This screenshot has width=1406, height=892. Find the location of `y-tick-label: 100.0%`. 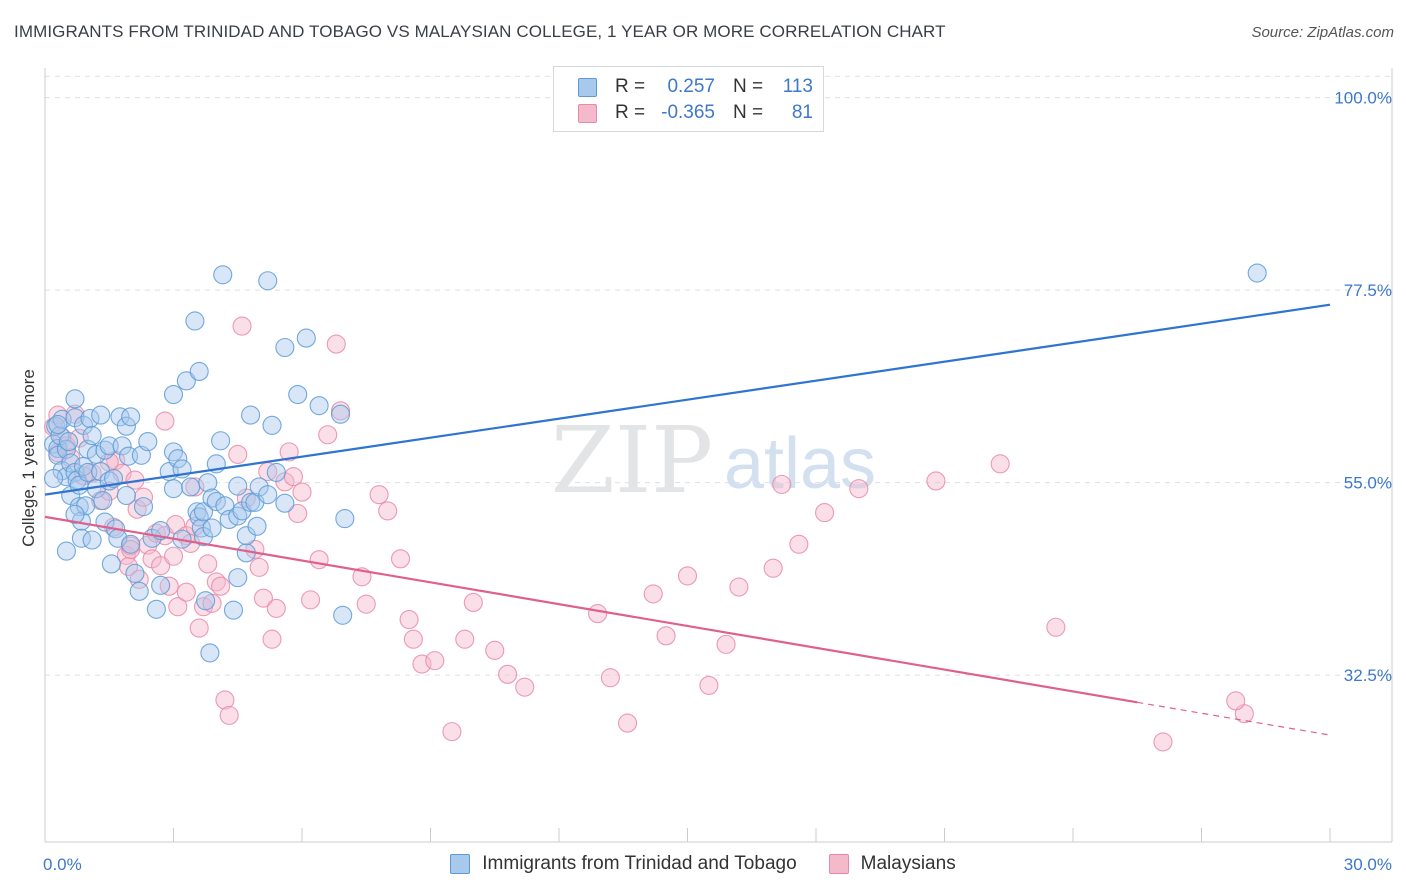

y-tick-label: 100.0% is located at coordinates (1363, 98).